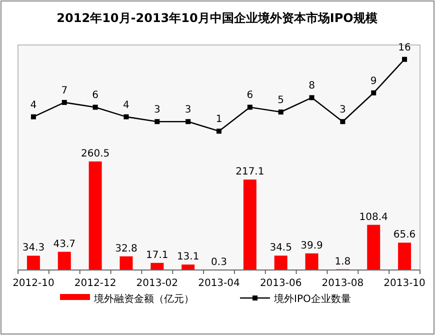 This screenshot has height=335, width=435. I want to click on x-tick-label: 2013-06, so click(281, 283).